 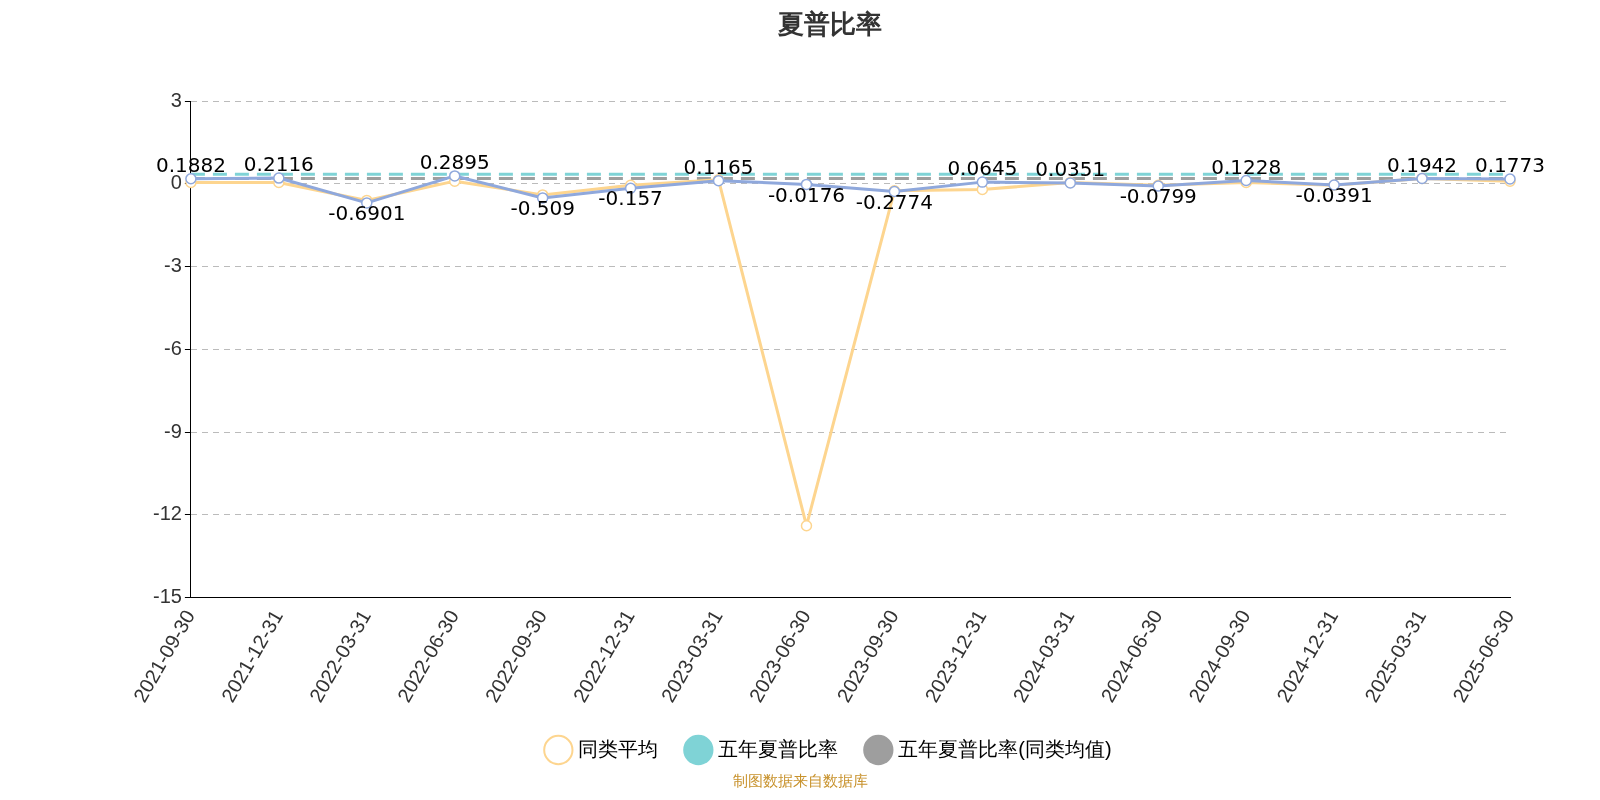 What do you see at coordinates (1070, 169) in the screenshot?
I see `data-label: 0.0351` at bounding box center [1070, 169].